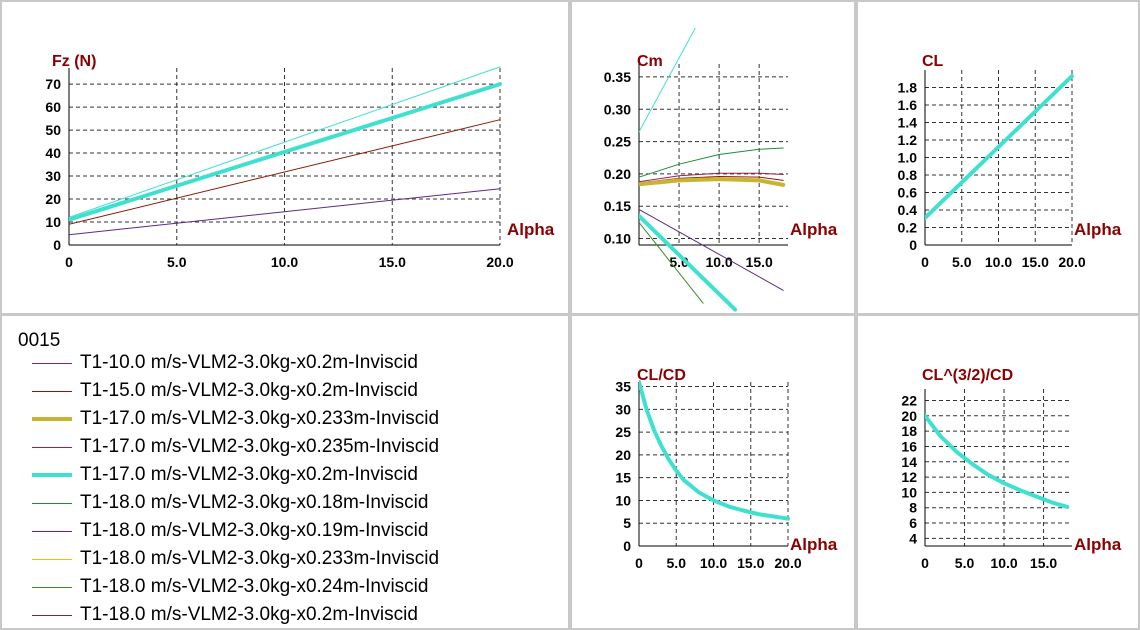 This screenshot has height=630, width=1140. Describe the element at coordinates (650, 61) in the screenshot. I see `chart-title: Cm` at that location.